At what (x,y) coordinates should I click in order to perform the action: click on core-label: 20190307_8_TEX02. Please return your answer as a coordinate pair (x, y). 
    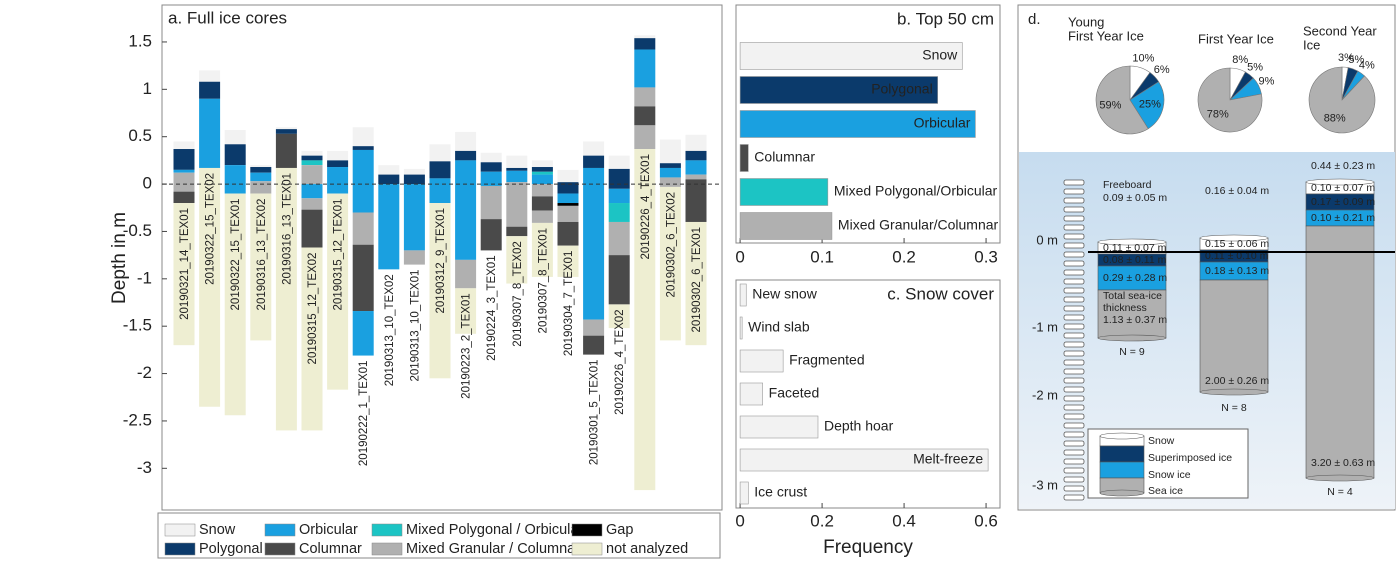
    Looking at the image, I should click on (518, 294).